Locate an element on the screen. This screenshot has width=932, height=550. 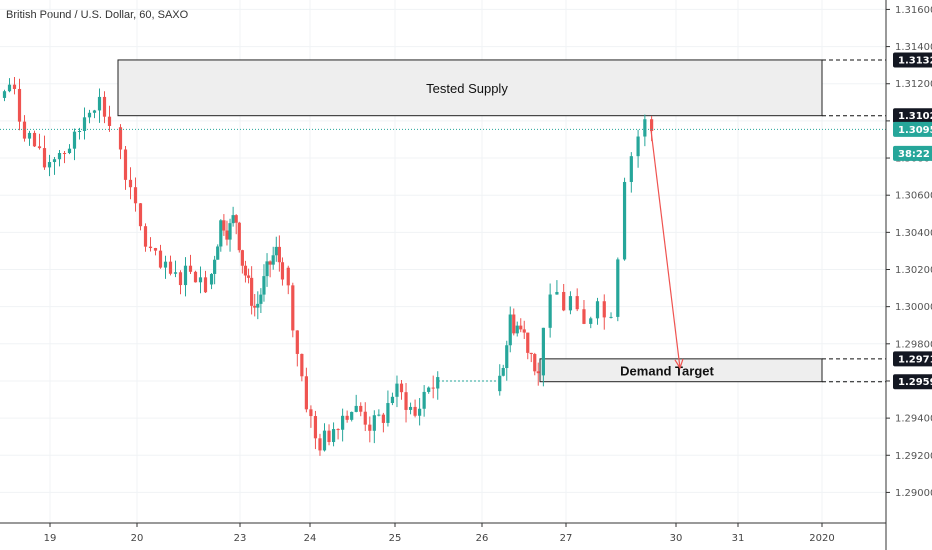
x-tick-label: 20 is located at coordinates (137, 538).